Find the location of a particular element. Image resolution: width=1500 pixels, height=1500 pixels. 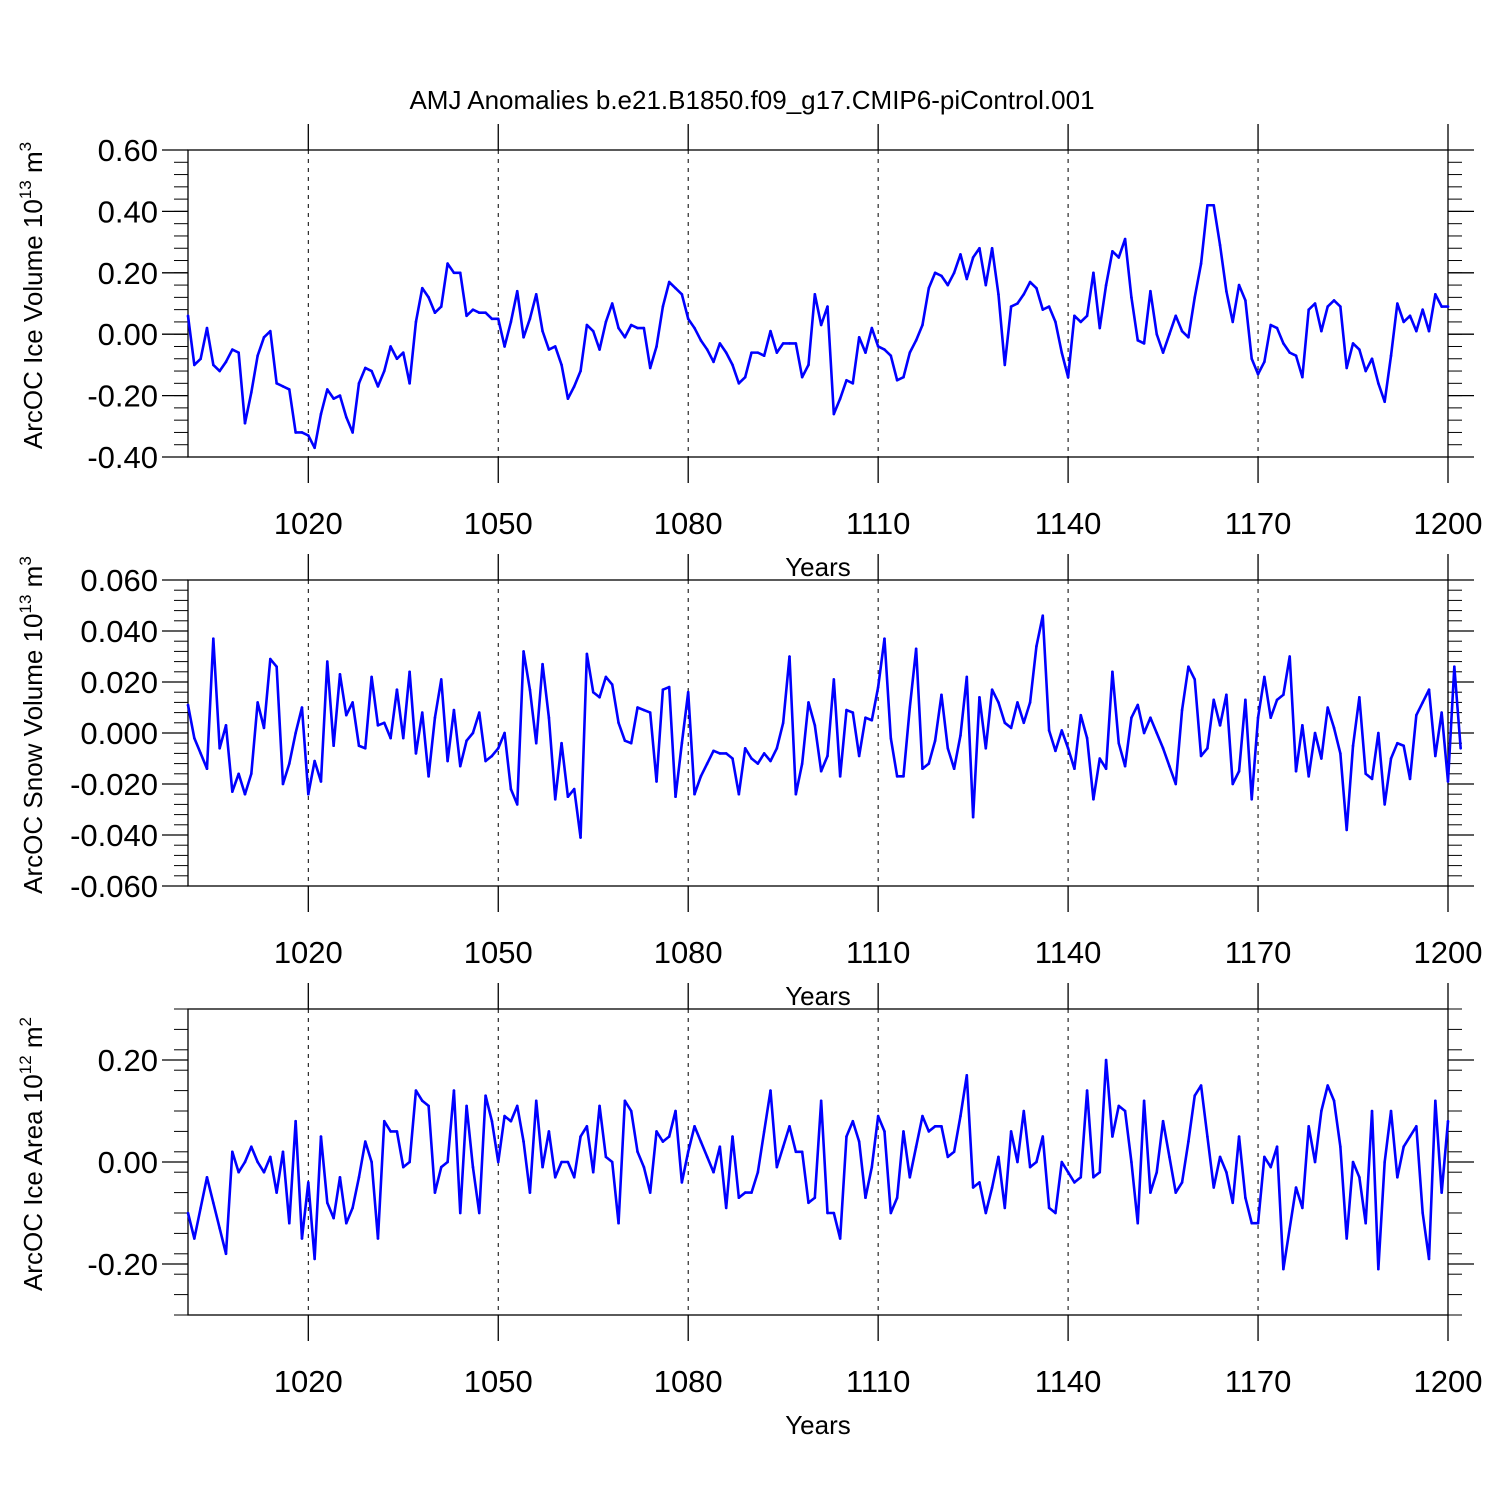

y-tick-label: 0.000 is located at coordinates (119, 733).